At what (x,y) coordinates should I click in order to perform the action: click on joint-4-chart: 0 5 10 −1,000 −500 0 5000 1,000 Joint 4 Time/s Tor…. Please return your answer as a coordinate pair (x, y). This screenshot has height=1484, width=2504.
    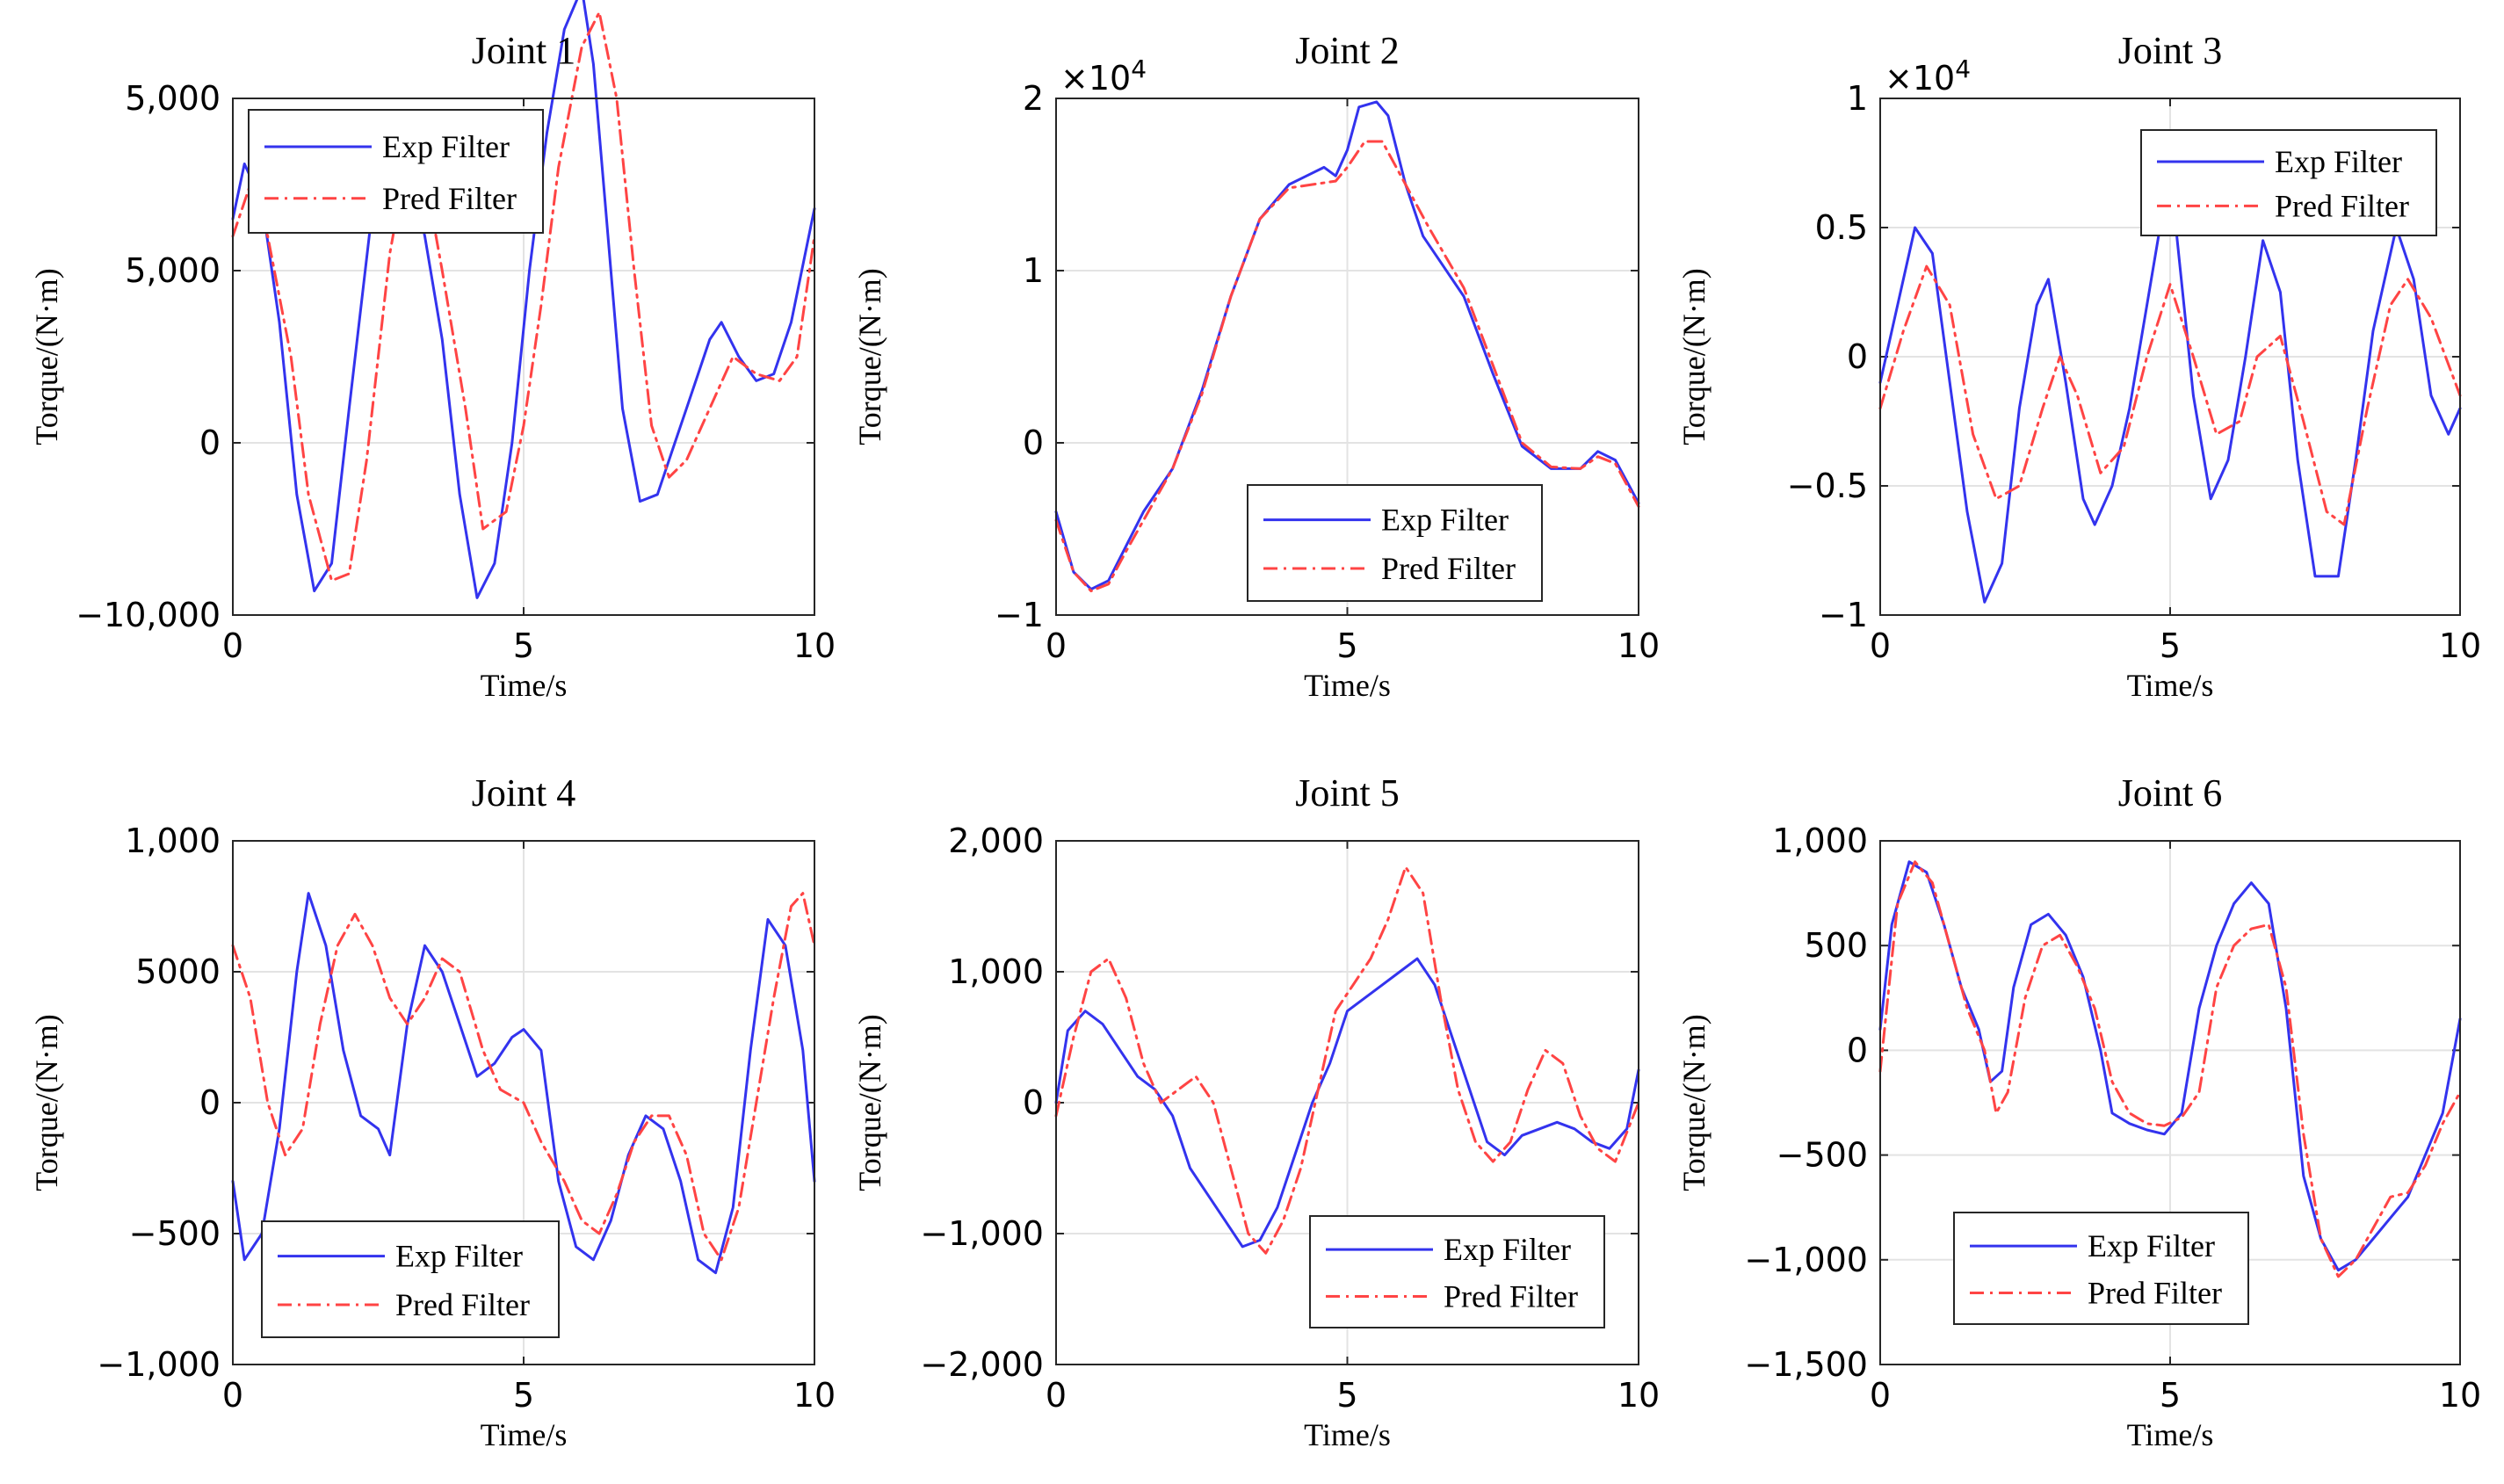
    Looking at the image, I should click on (432, 1111).